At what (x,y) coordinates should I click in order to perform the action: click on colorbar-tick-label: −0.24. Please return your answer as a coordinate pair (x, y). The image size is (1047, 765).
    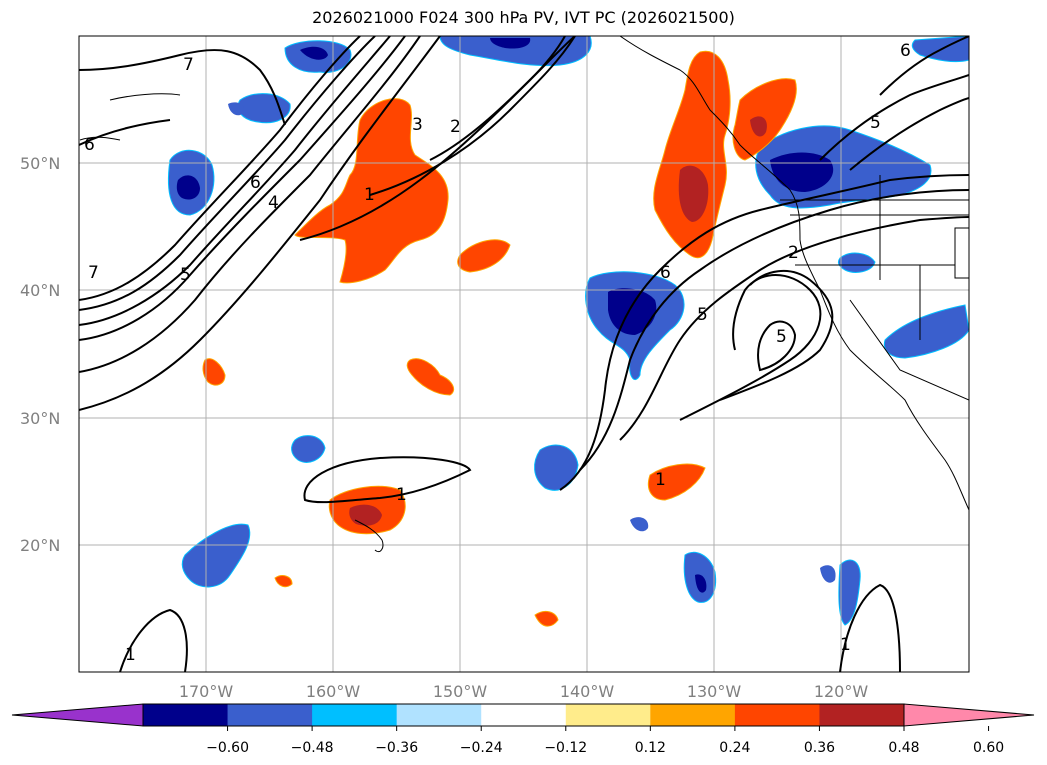
    Looking at the image, I should click on (481, 748).